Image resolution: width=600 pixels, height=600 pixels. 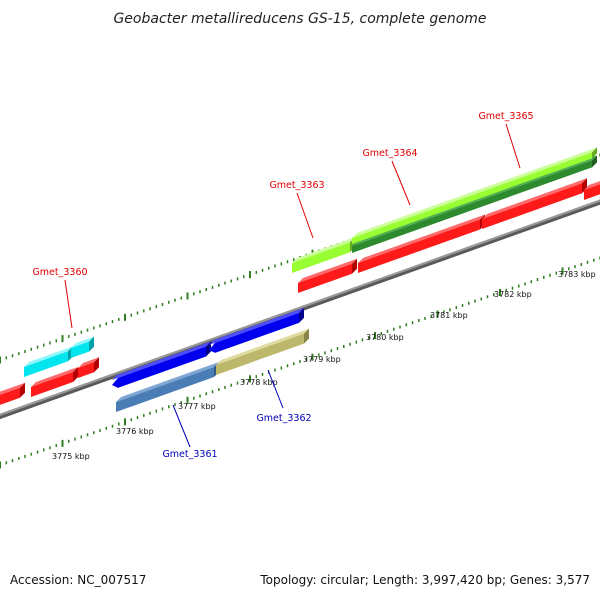 What do you see at coordinates (296, 185) in the screenshot?
I see `gene-label-gmet-3363: Gmet_3363` at bounding box center [296, 185].